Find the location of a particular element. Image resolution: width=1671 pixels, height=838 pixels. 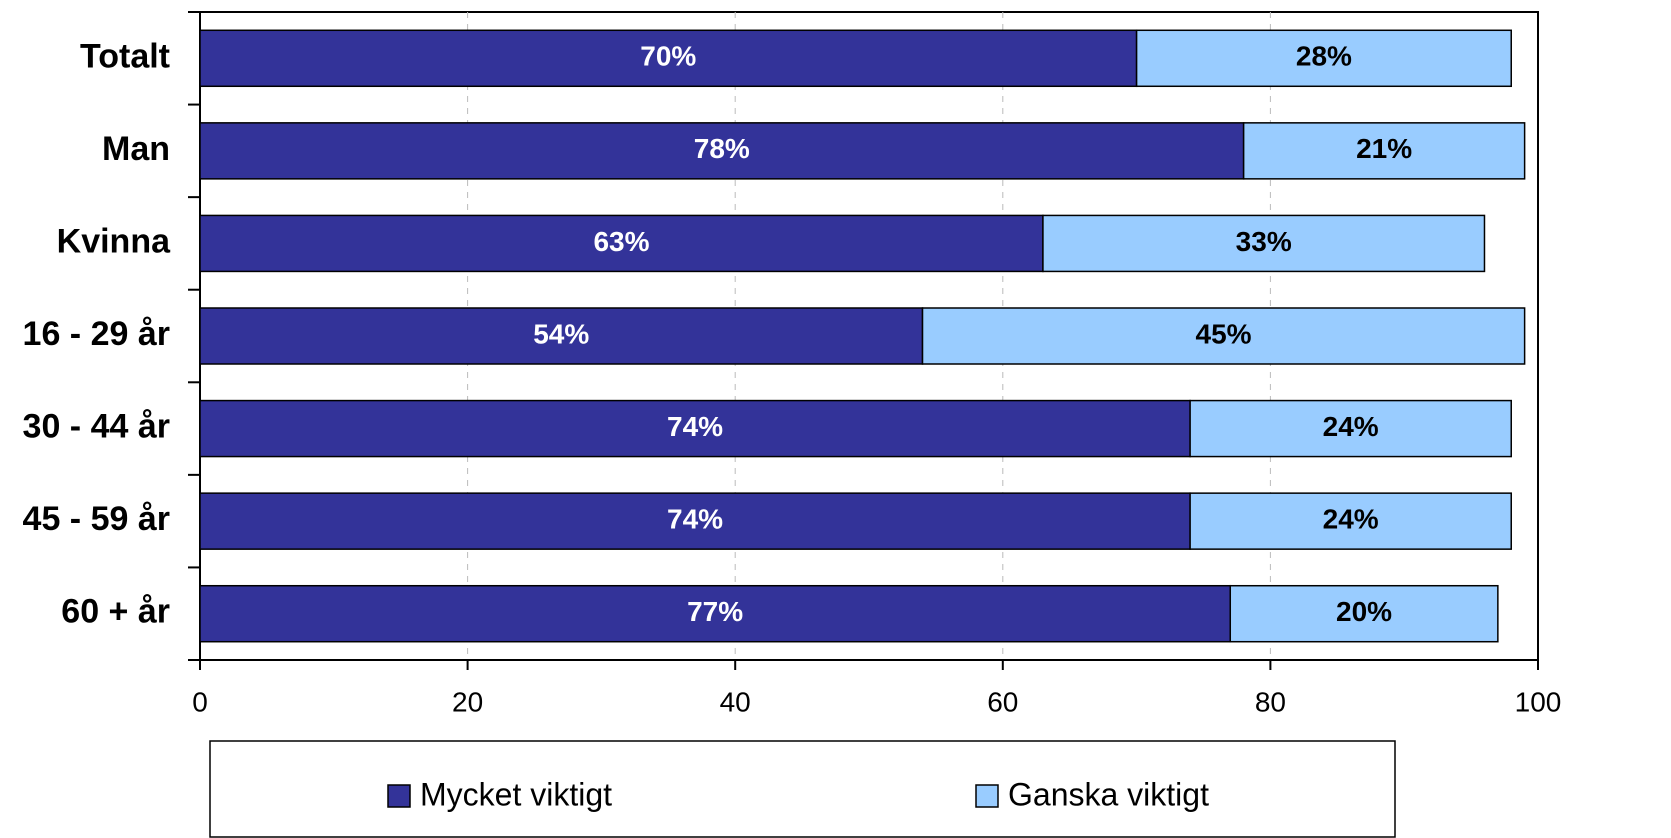

y-tick-label: 45 - 59 år is located at coordinates (96, 519).